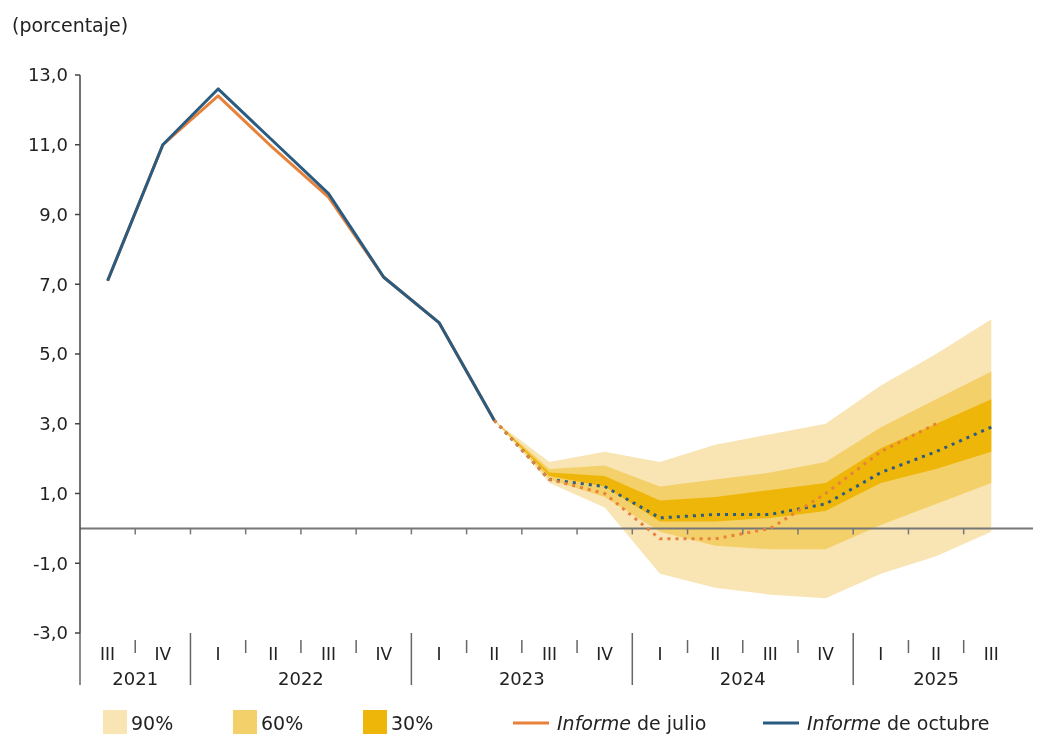  What do you see at coordinates (50, 563) in the screenshot?
I see `y-tick-label: -1,0` at bounding box center [50, 563].